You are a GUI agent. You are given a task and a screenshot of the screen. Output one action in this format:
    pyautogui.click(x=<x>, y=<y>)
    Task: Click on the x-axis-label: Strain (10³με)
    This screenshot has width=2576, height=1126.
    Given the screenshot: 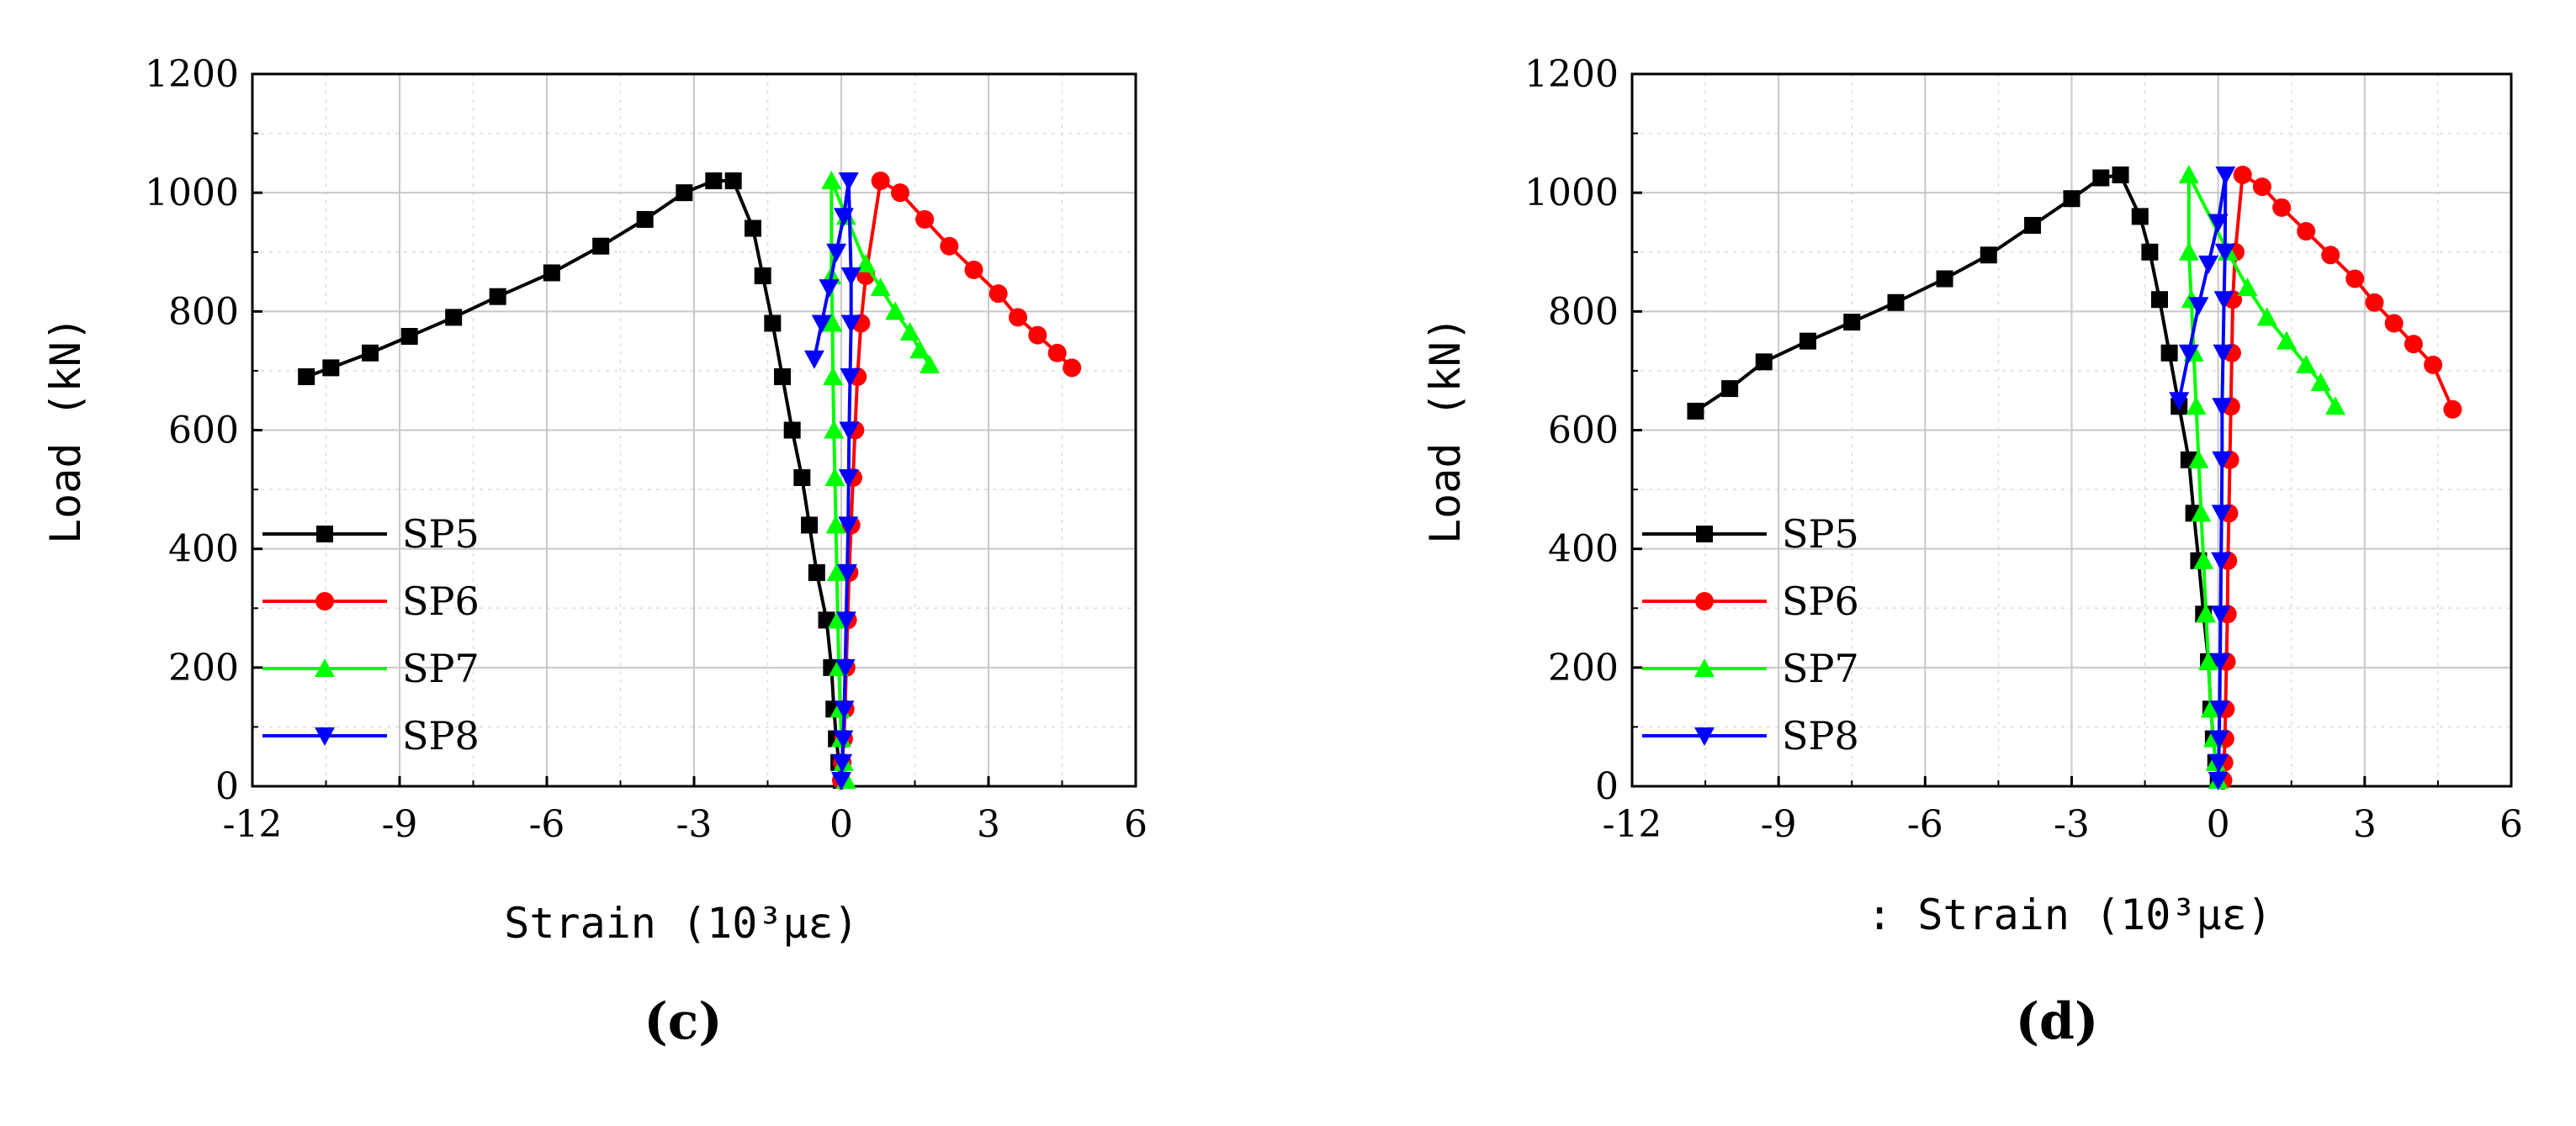 What is the action you would take?
    pyautogui.click(x=681, y=923)
    